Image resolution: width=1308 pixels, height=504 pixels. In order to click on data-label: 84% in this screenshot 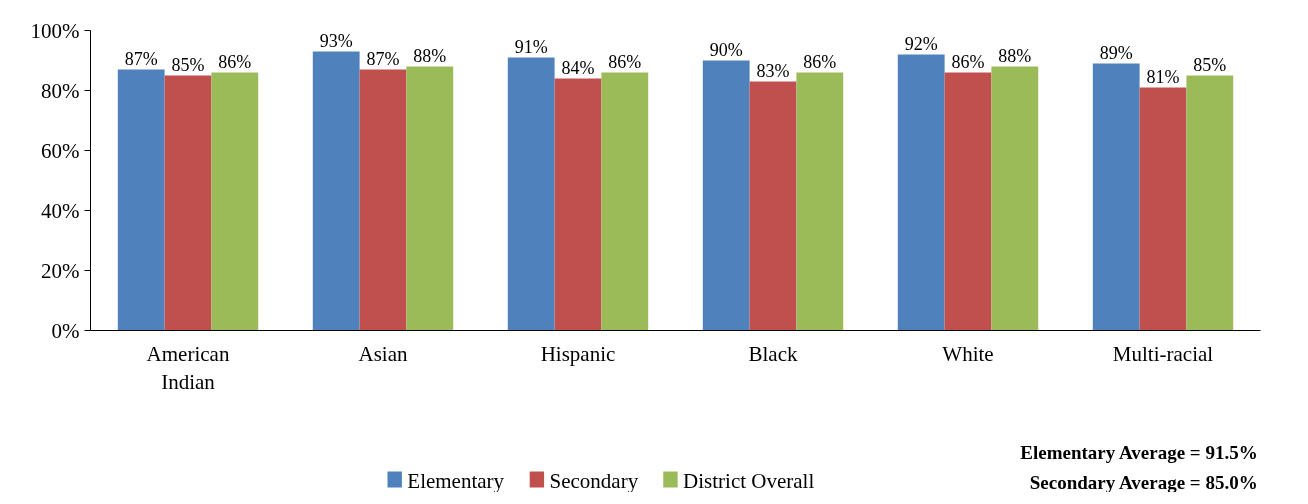, I will do `click(578, 67)`.